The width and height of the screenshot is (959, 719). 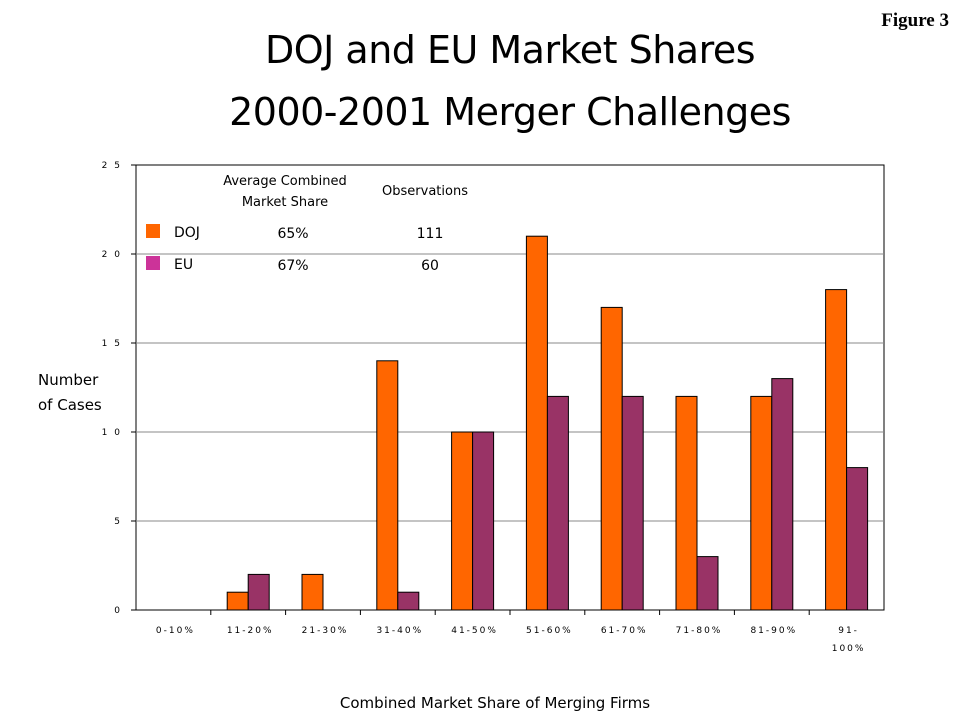 What do you see at coordinates (399, 631) in the screenshot?
I see `x-tick-label-3: 31-40%` at bounding box center [399, 631].